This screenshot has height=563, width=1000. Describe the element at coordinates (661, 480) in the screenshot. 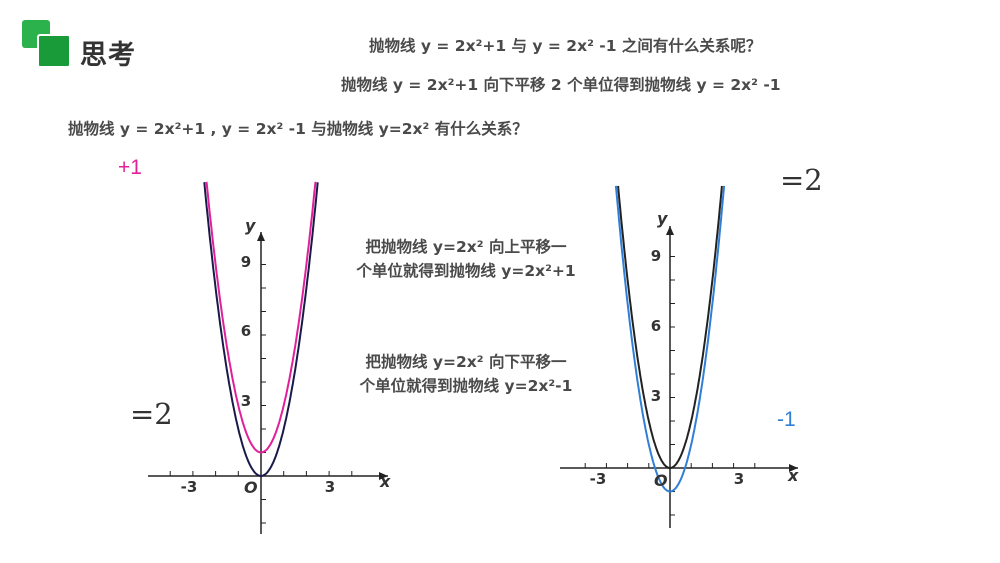

I see `right-origin-label: O` at that location.